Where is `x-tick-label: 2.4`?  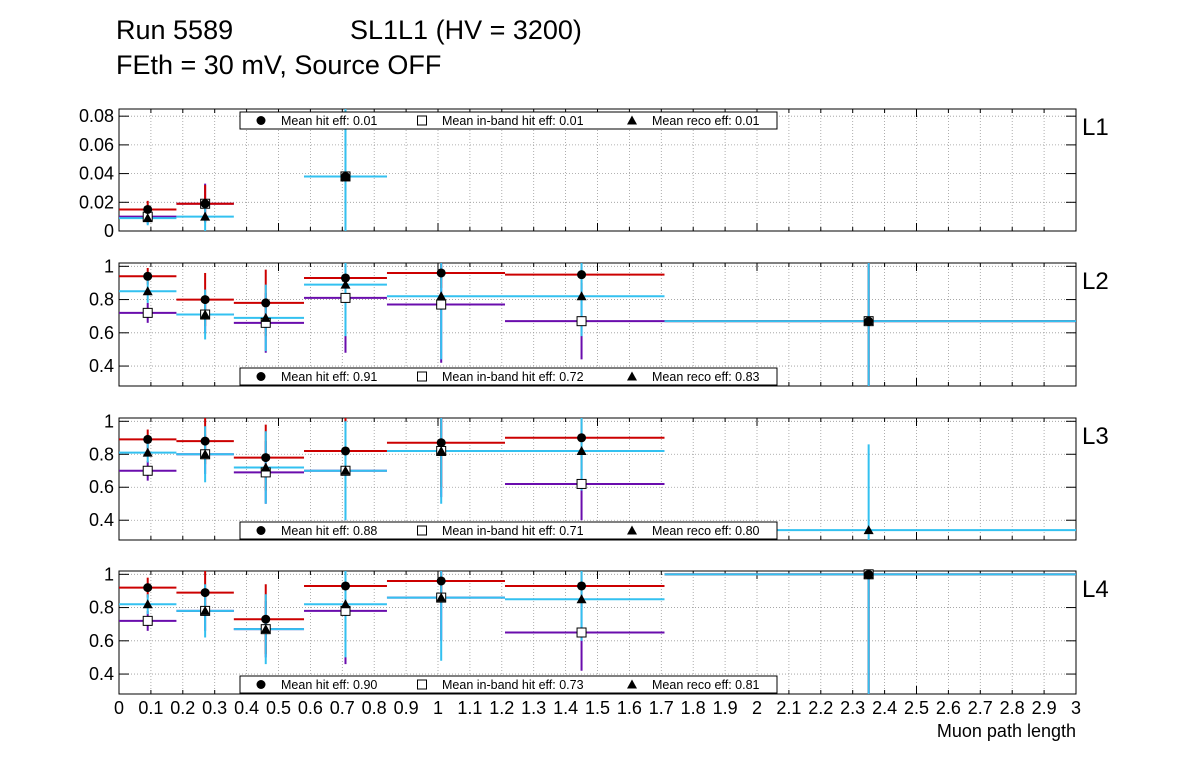 x-tick-label: 2.4 is located at coordinates (884, 708).